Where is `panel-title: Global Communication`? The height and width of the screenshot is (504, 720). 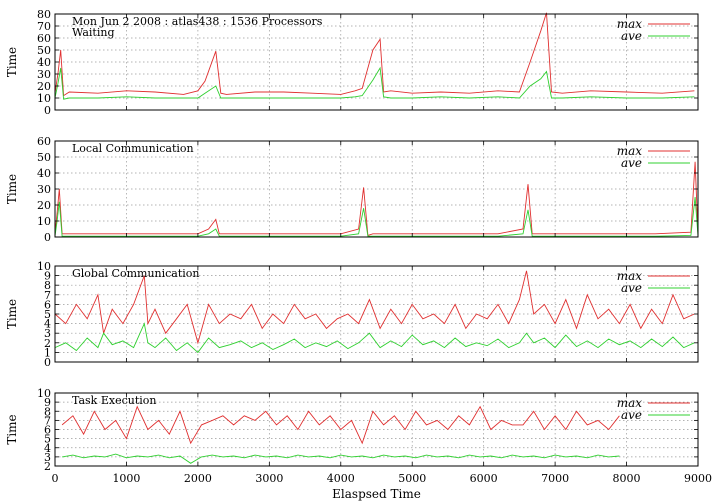 panel-title: Global Communication is located at coordinates (136, 273).